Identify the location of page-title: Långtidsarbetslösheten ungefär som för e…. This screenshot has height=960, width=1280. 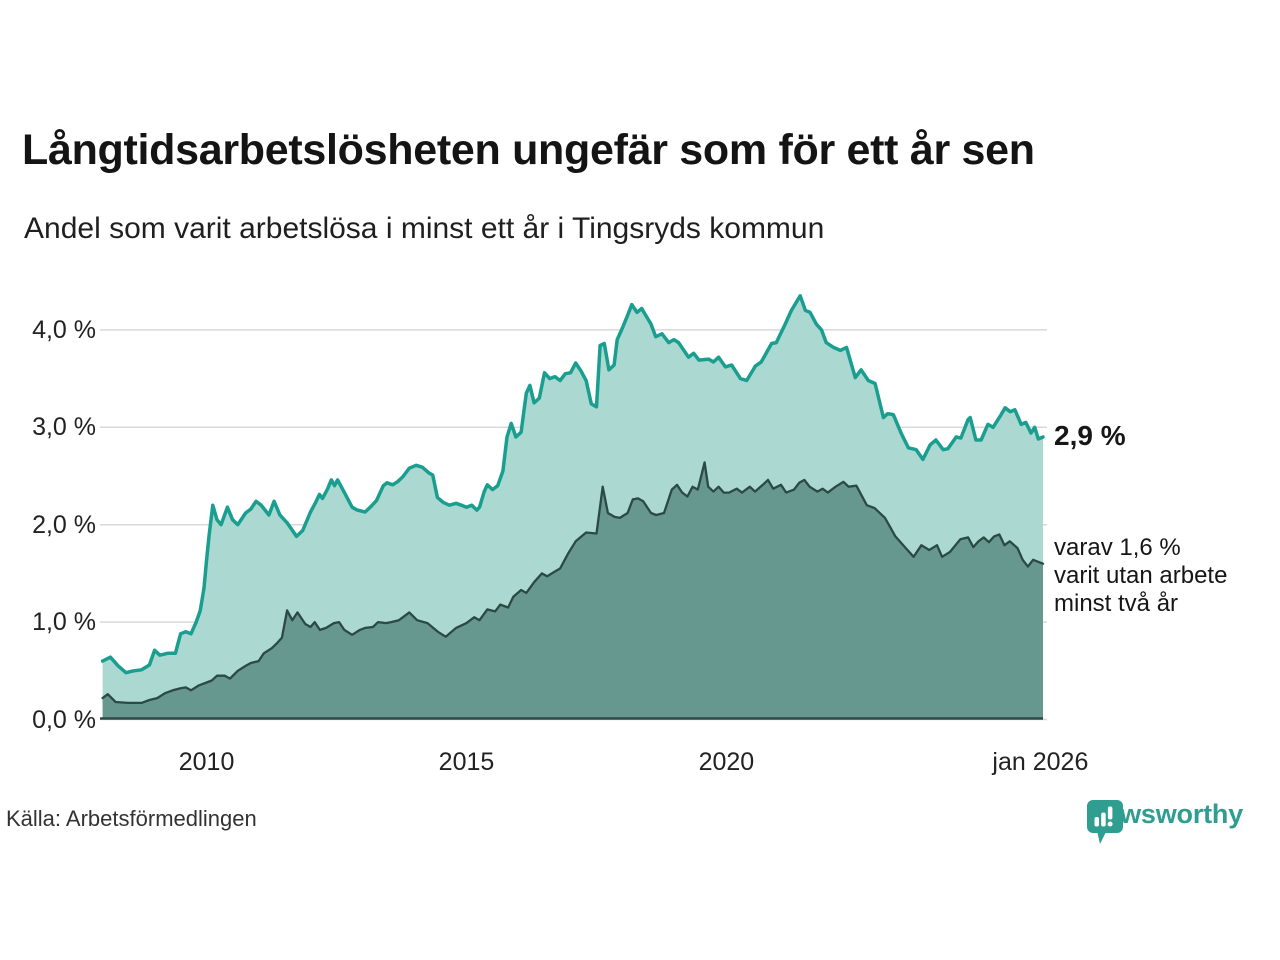
(528, 150).